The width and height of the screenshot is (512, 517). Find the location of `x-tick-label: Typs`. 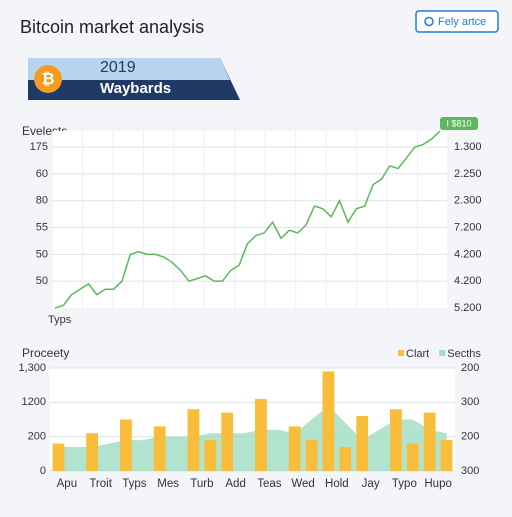

x-tick-label: Typs is located at coordinates (134, 484).